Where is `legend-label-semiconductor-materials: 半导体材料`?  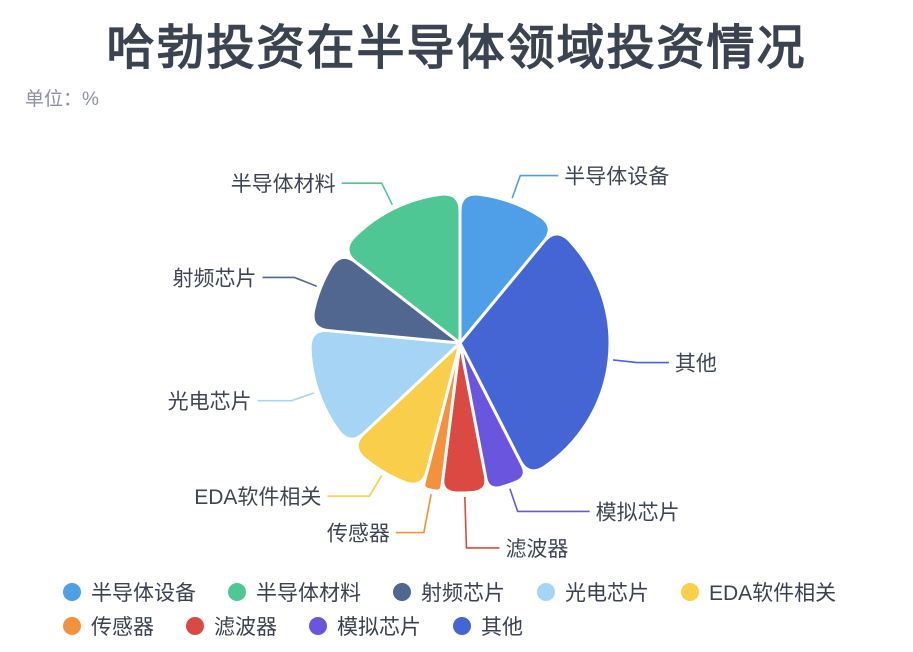
legend-label-semiconductor-materials: 半导体材料 is located at coordinates (308, 593).